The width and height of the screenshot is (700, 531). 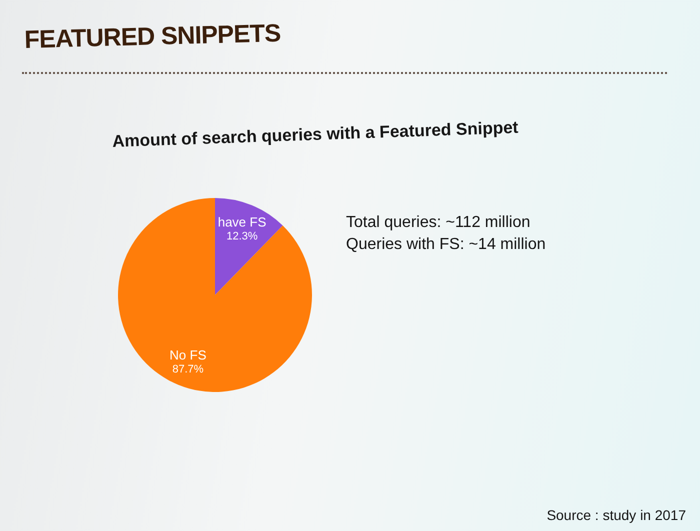 What do you see at coordinates (616, 515) in the screenshot?
I see `source-note: Source : study in 2017` at bounding box center [616, 515].